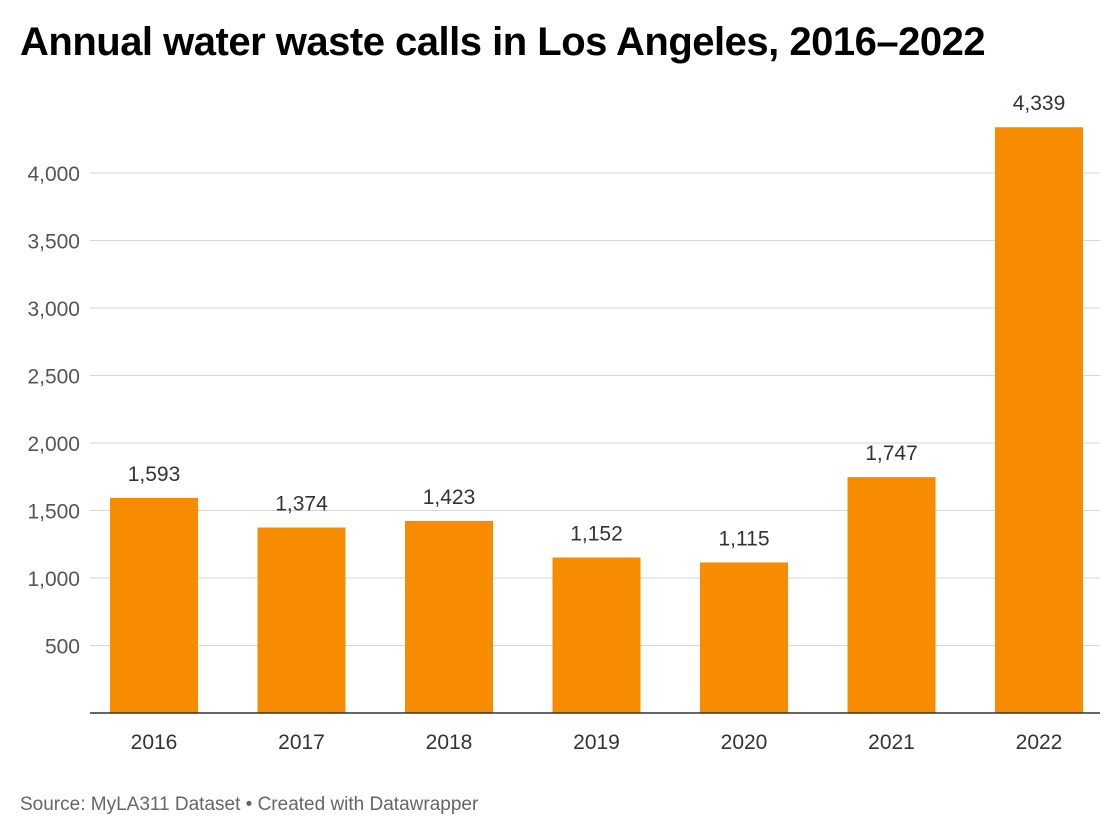 This screenshot has width=1120, height=840. What do you see at coordinates (53, 309) in the screenshot?
I see `y-tick-label: 3,000` at bounding box center [53, 309].